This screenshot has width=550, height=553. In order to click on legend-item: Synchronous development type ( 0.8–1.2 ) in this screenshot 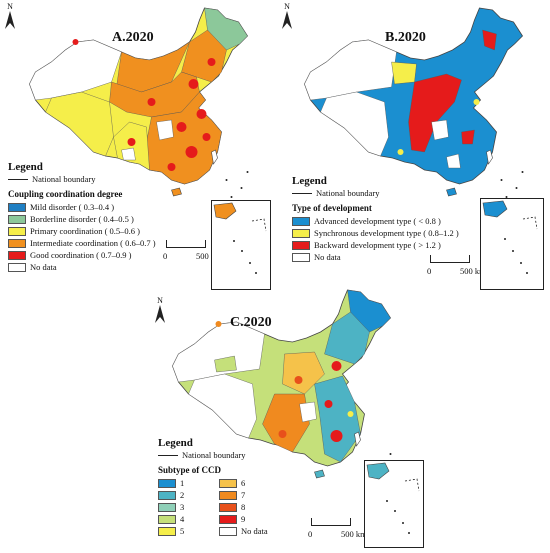, I will do `click(375, 233)`.